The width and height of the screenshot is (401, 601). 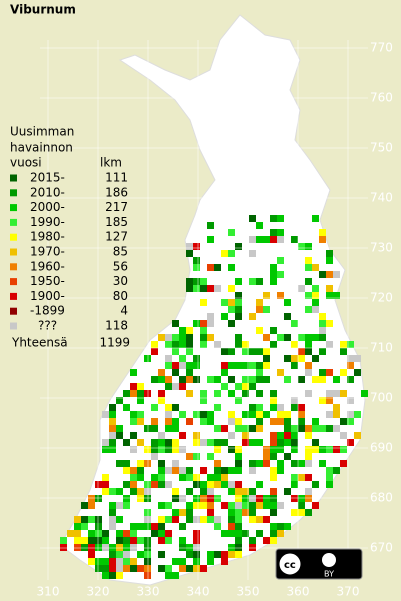 I want to click on legend-count: 30, so click(x=120, y=281).